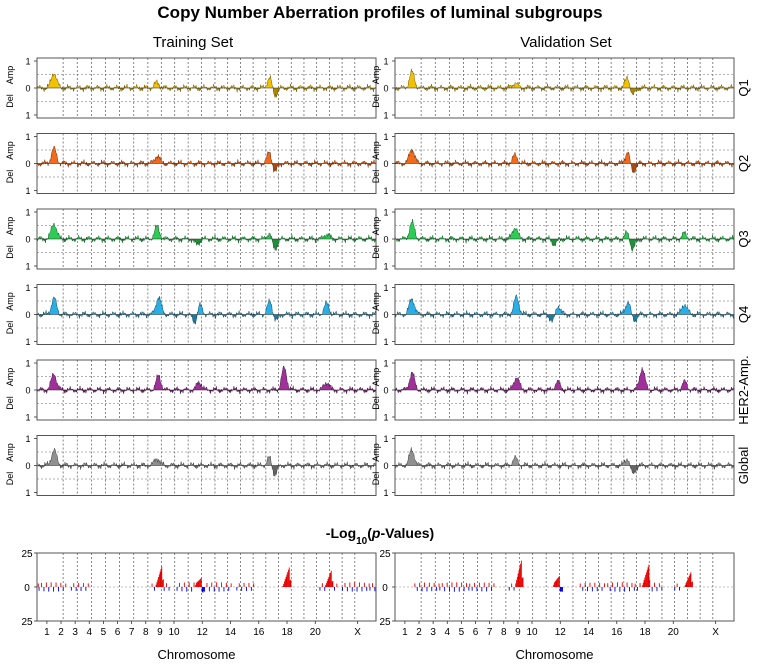 The height and width of the screenshot is (664, 760). I want to click on subgroup-label: Q2, so click(743, 163).